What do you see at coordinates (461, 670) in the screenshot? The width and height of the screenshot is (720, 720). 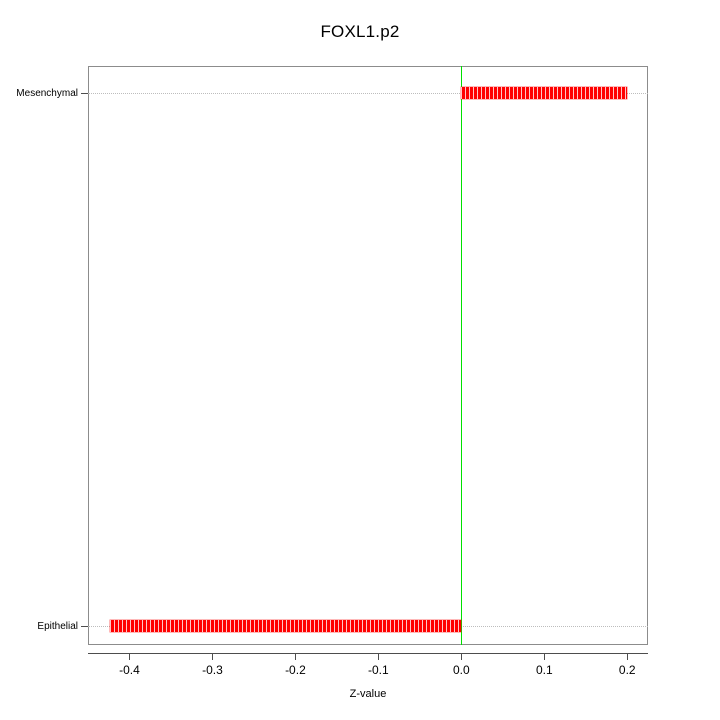 I see `x-axis-tick-label-4: 0.0` at bounding box center [461, 670].